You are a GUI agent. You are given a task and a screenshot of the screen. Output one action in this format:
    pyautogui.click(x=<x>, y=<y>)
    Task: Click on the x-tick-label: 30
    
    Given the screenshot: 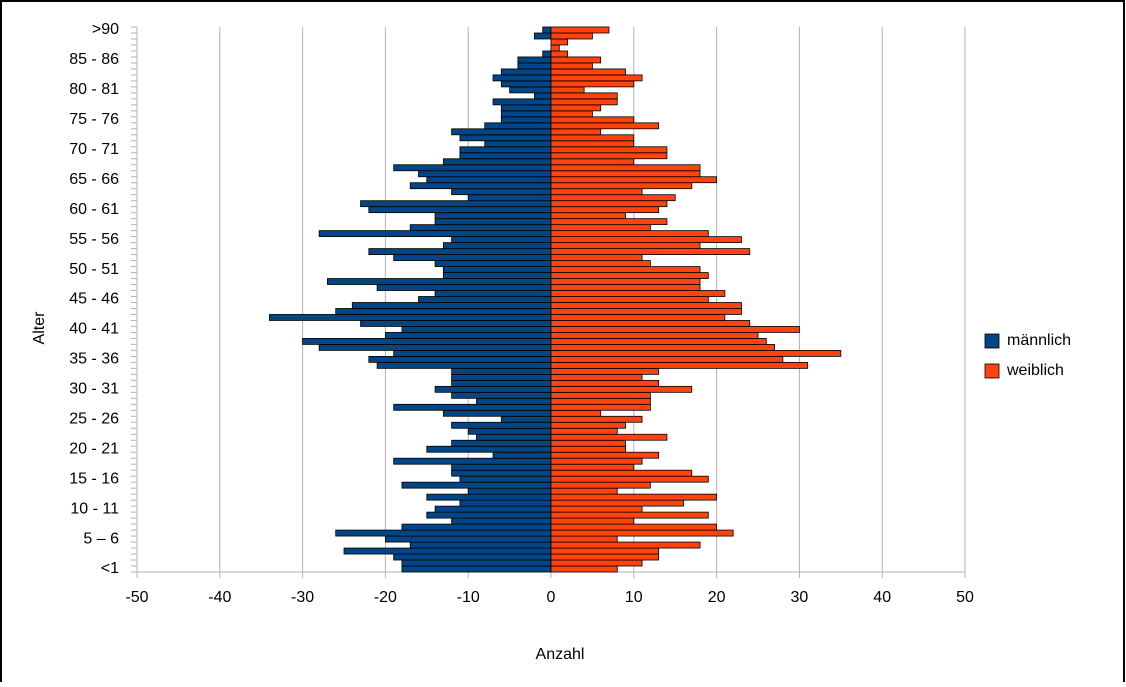 What is the action you would take?
    pyautogui.click(x=800, y=597)
    